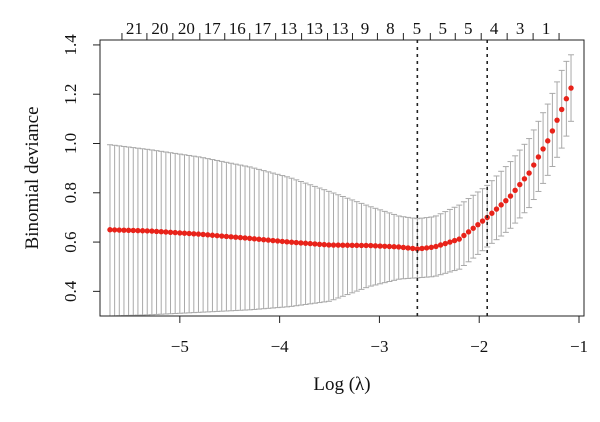 The height and width of the screenshot is (422, 600). Describe the element at coordinates (365, 28) in the screenshot. I see `top-count-label: 9` at that location.